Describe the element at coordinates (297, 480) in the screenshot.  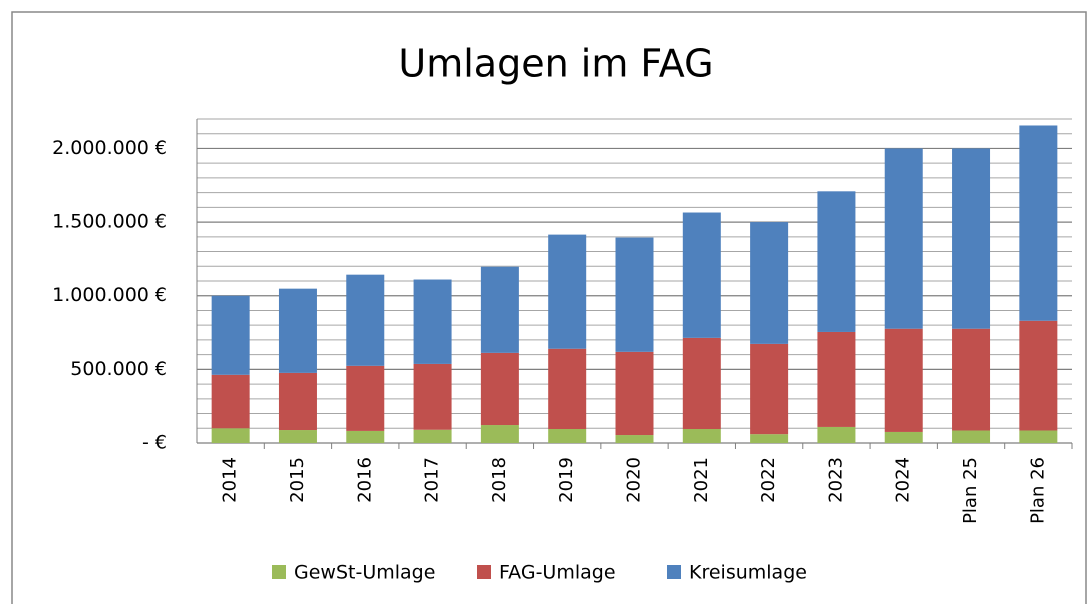
I see `x-tick-label: 2015` at that location.